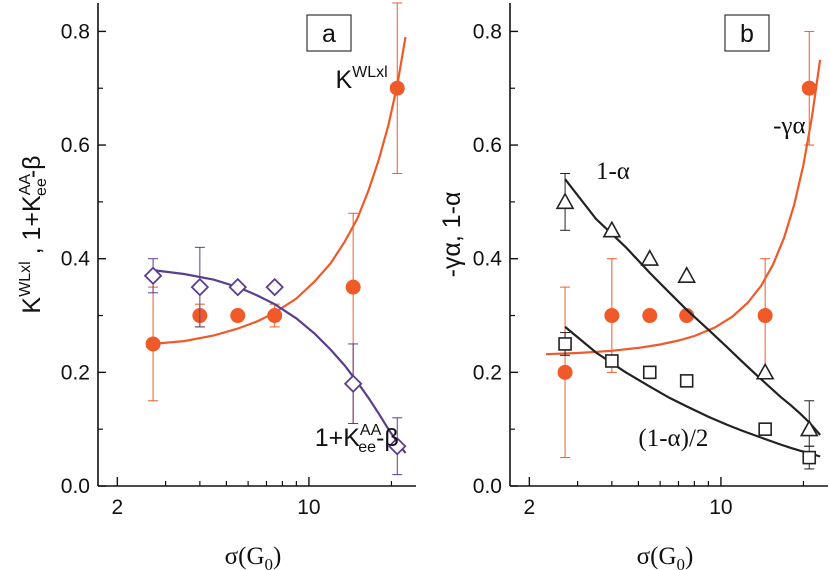 This screenshot has height=570, width=830. I want to click on series-1: 1+KAA ee-β, so click(275, 361).